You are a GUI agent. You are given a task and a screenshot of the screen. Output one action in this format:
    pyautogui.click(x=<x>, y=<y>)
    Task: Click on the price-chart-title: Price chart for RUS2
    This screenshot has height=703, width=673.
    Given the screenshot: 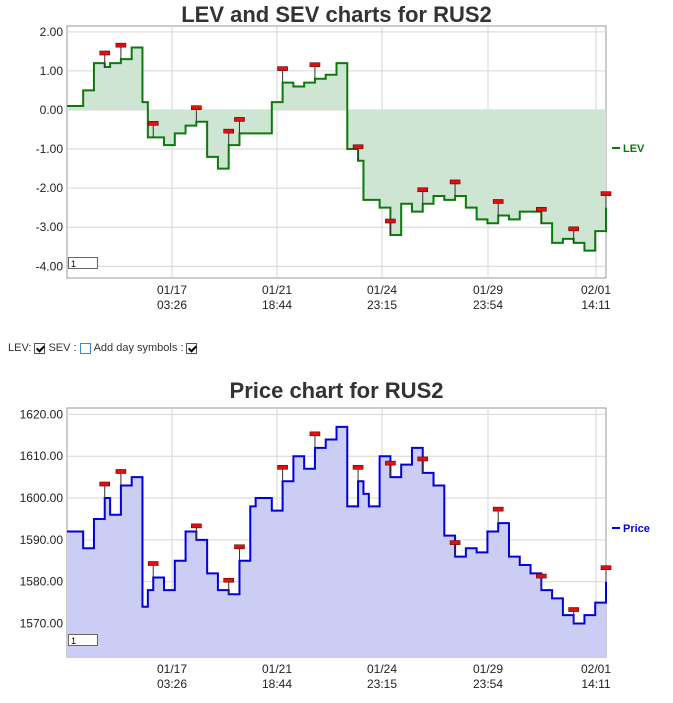 What is the action you would take?
    pyautogui.click(x=336, y=390)
    